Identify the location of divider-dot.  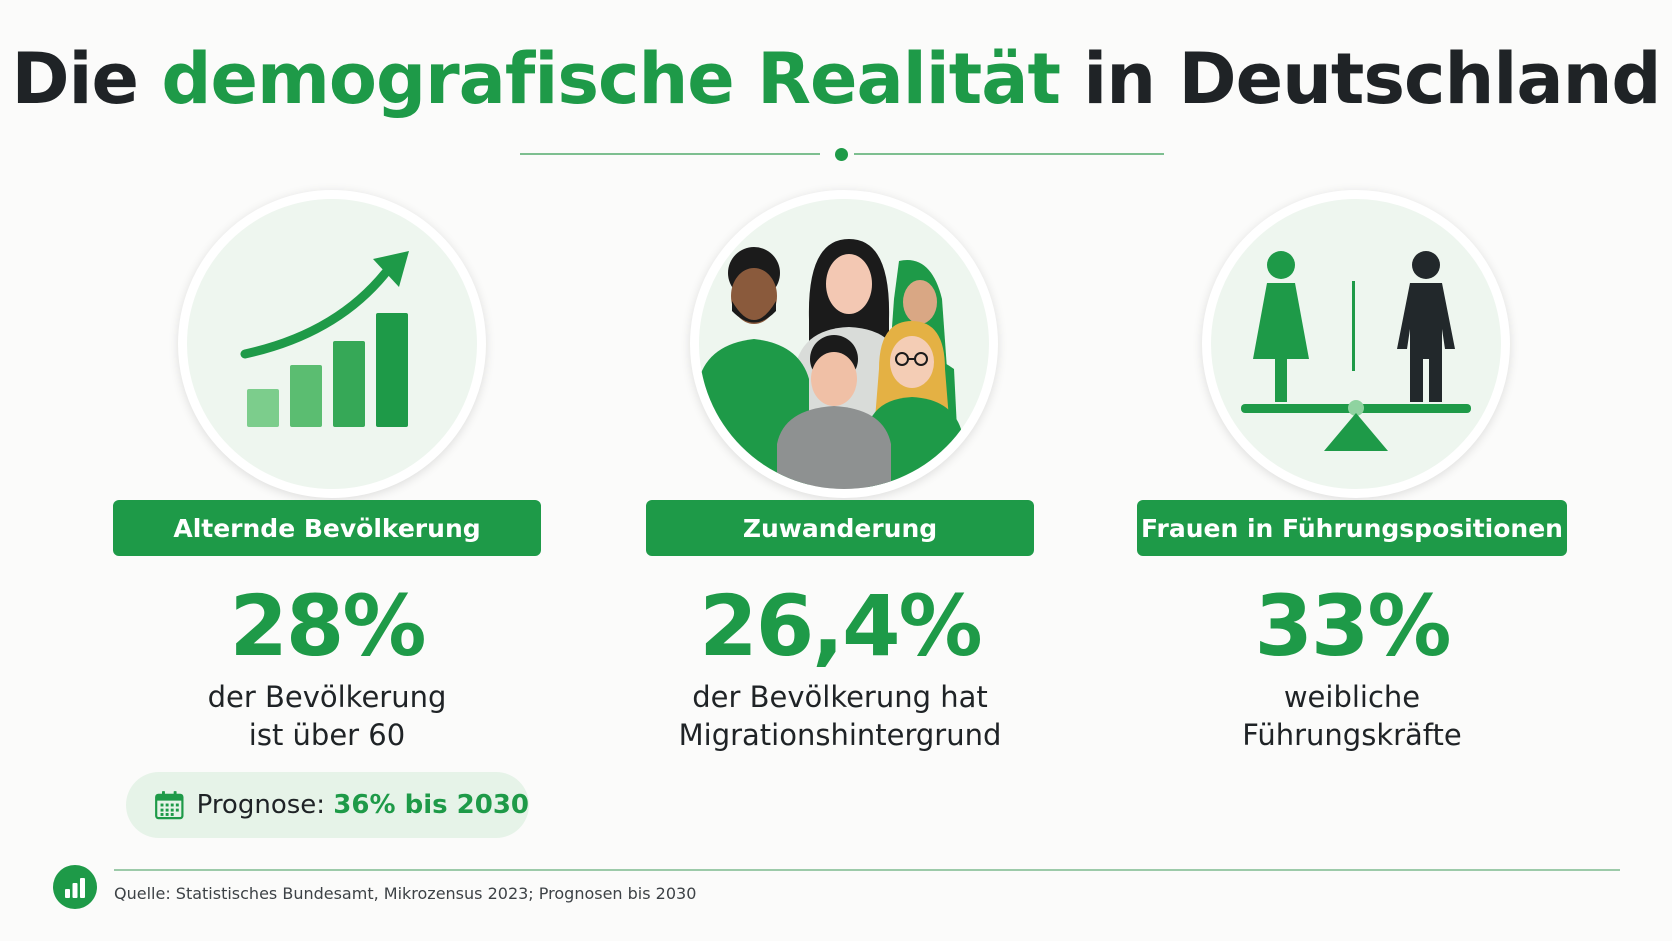
(841, 154).